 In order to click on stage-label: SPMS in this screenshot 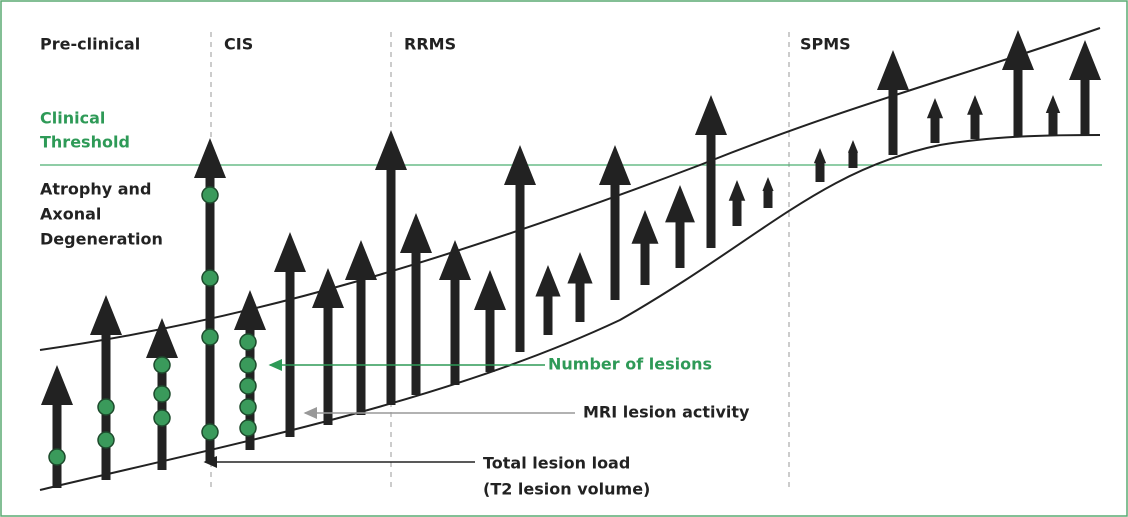, I will do `click(825, 44)`.